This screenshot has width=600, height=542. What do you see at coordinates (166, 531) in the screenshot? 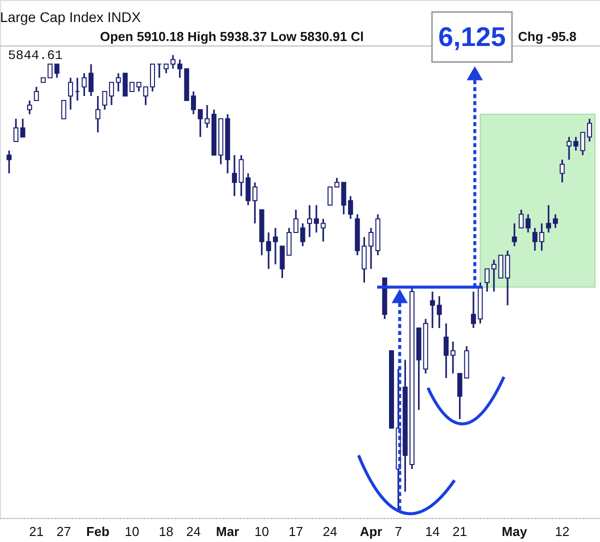
I see `x-tick-label: 18` at bounding box center [166, 531].